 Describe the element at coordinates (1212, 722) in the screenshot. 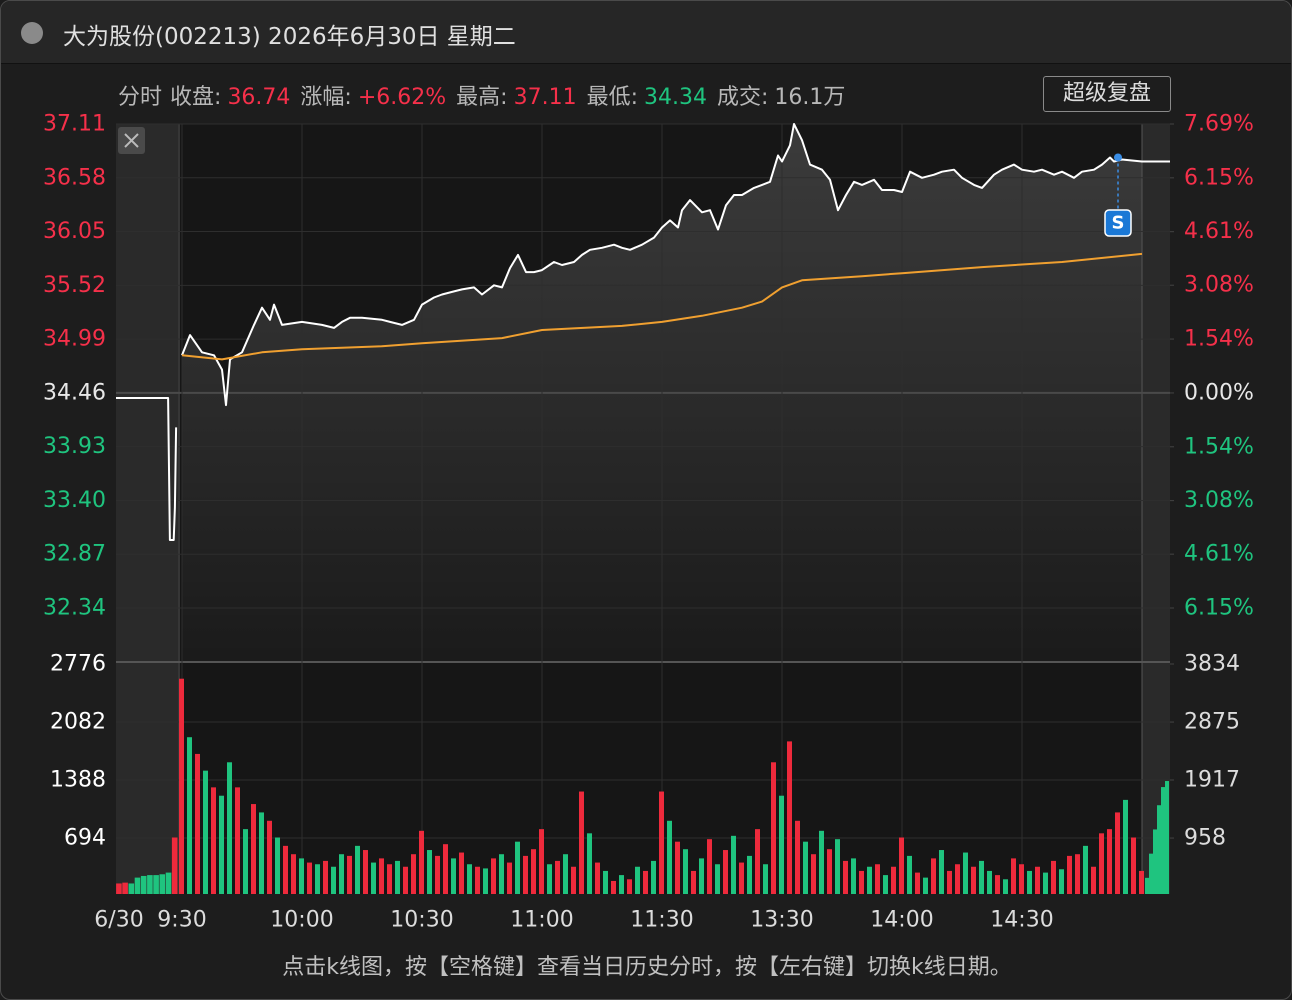

I see `volume-y2-tick-label: 2875` at that location.